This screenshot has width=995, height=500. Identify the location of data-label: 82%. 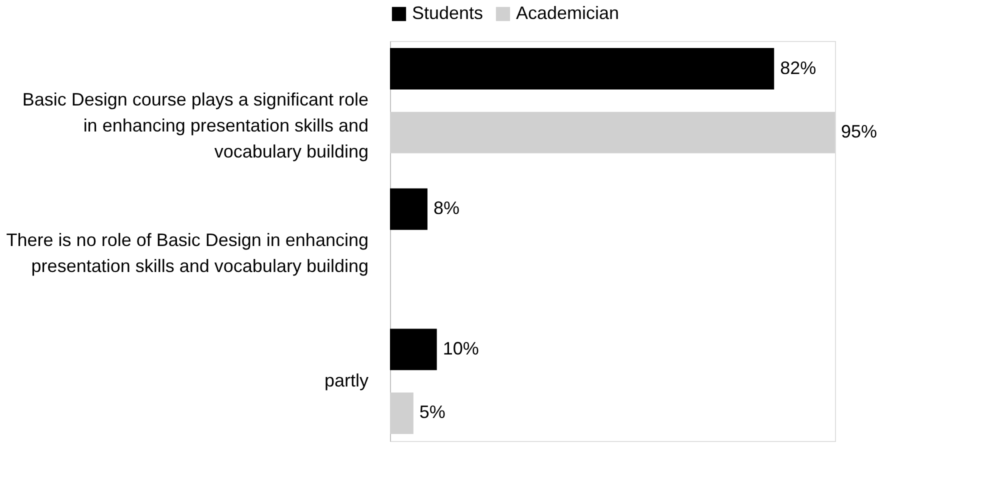
(798, 68).